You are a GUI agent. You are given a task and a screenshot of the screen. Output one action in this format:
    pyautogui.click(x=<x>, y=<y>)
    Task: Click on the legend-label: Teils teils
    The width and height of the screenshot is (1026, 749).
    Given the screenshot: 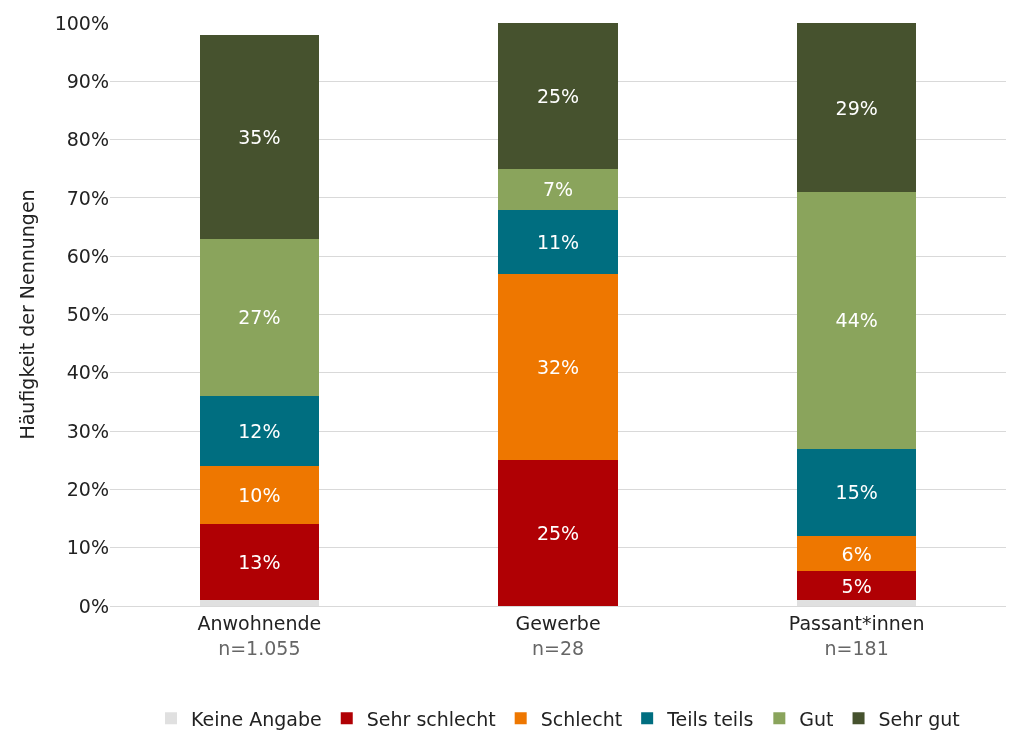 What is the action you would take?
    pyautogui.click(x=710, y=718)
    